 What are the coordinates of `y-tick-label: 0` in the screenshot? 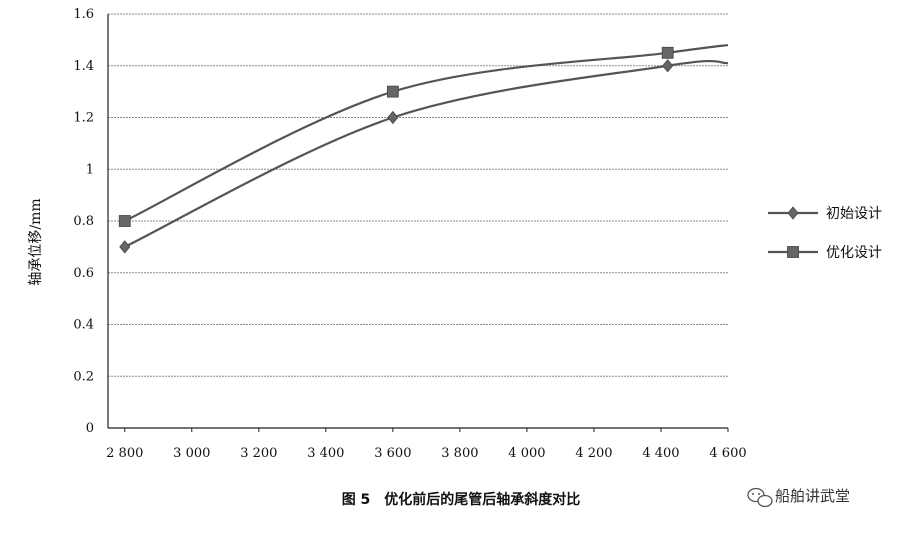 It's located at (90, 428).